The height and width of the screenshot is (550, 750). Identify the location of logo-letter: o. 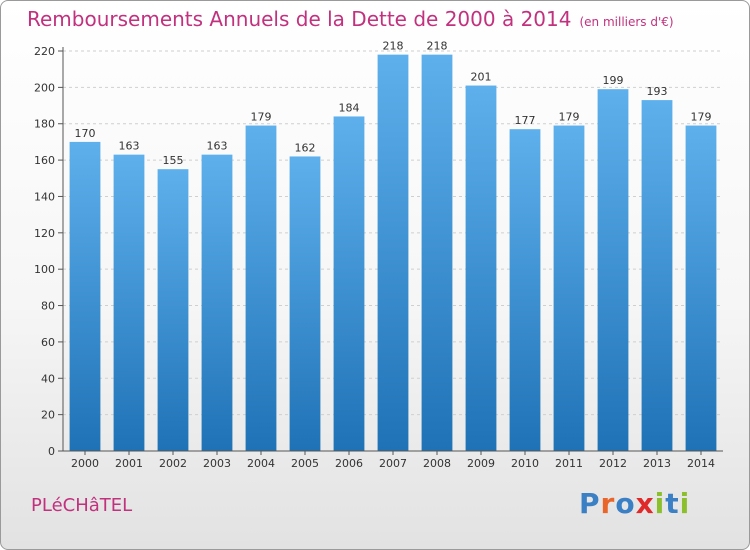
(625, 503).